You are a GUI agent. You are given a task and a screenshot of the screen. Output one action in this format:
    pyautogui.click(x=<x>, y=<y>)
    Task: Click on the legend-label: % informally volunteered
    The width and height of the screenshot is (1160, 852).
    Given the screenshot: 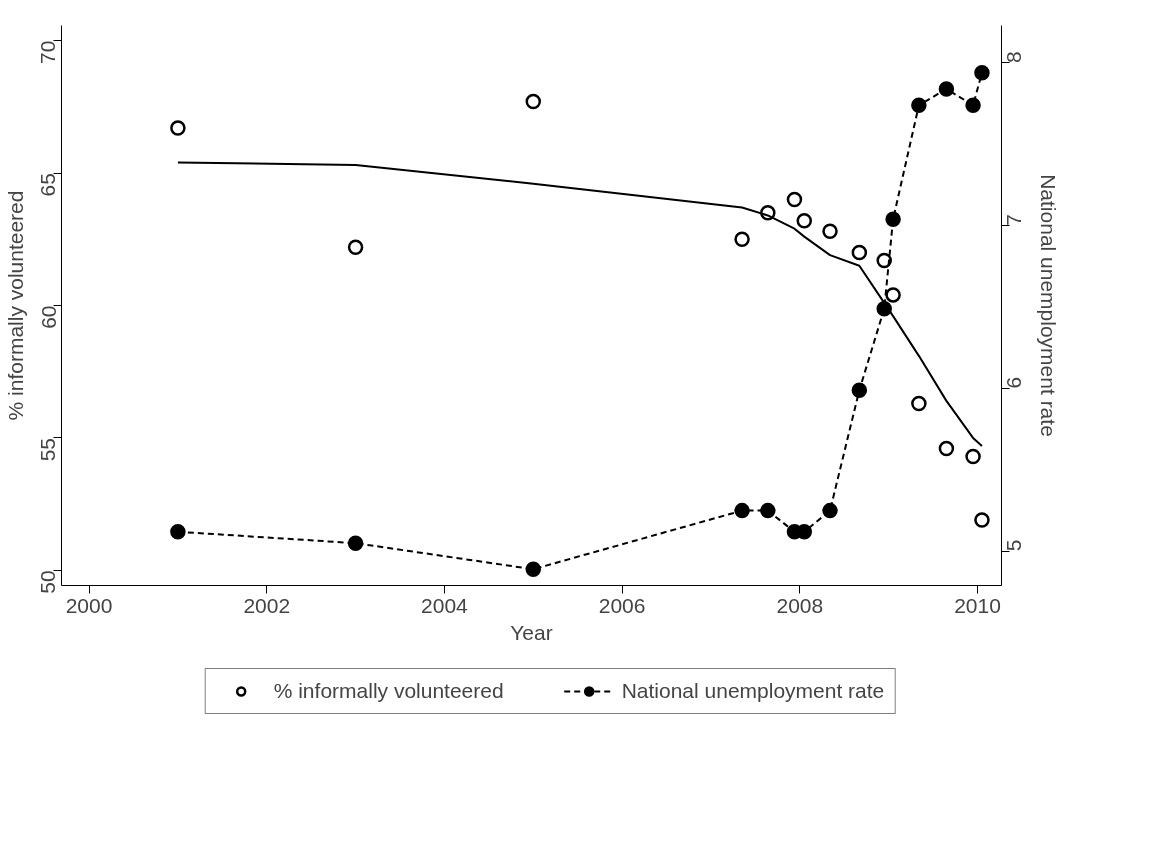 What is the action you would take?
    pyautogui.click(x=388, y=691)
    